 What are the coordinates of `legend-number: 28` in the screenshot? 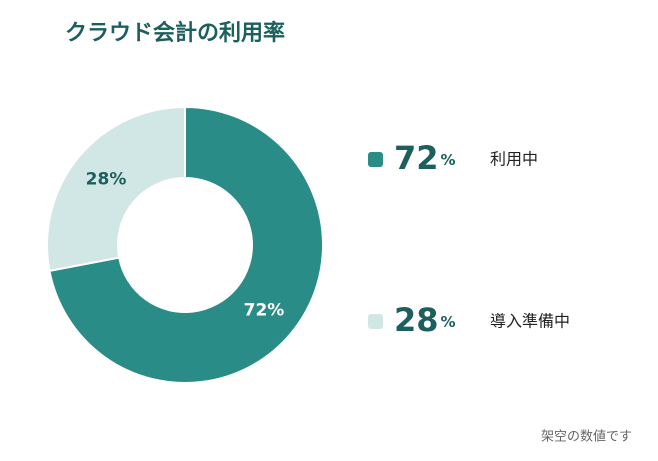 It's located at (416, 320).